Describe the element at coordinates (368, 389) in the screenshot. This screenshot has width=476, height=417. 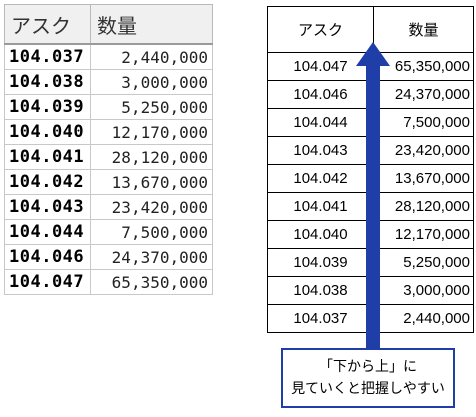
I see `callout-line-2: 見ていくと把握しやすい` at that location.